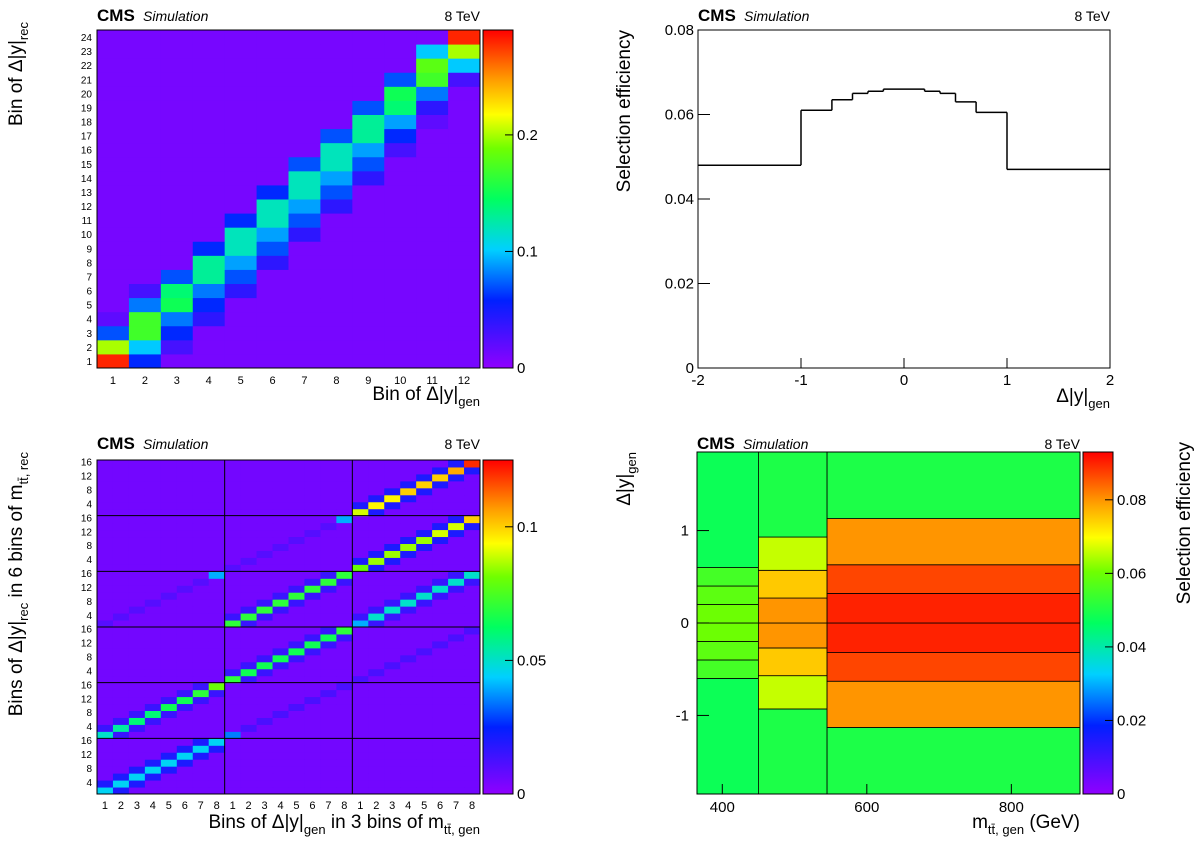 Image resolution: width=1202 pixels, height=849 pixels. Describe the element at coordinates (1121, 794) in the screenshot. I see `colorbar-tick-label: 0` at that location.